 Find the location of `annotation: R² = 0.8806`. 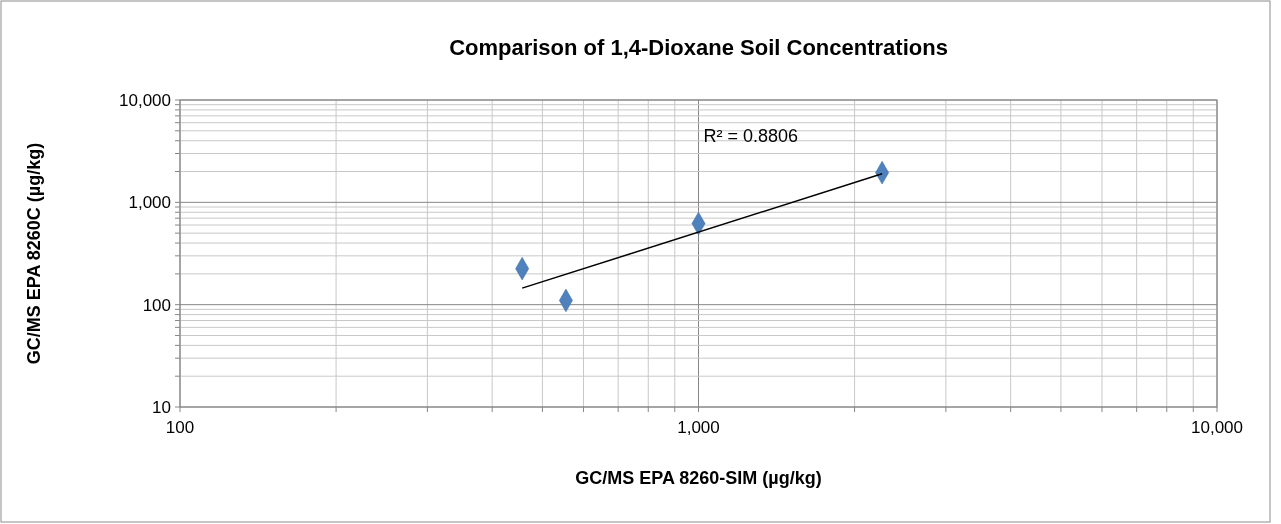

annotation: R² = 0.8806 is located at coordinates (751, 136).